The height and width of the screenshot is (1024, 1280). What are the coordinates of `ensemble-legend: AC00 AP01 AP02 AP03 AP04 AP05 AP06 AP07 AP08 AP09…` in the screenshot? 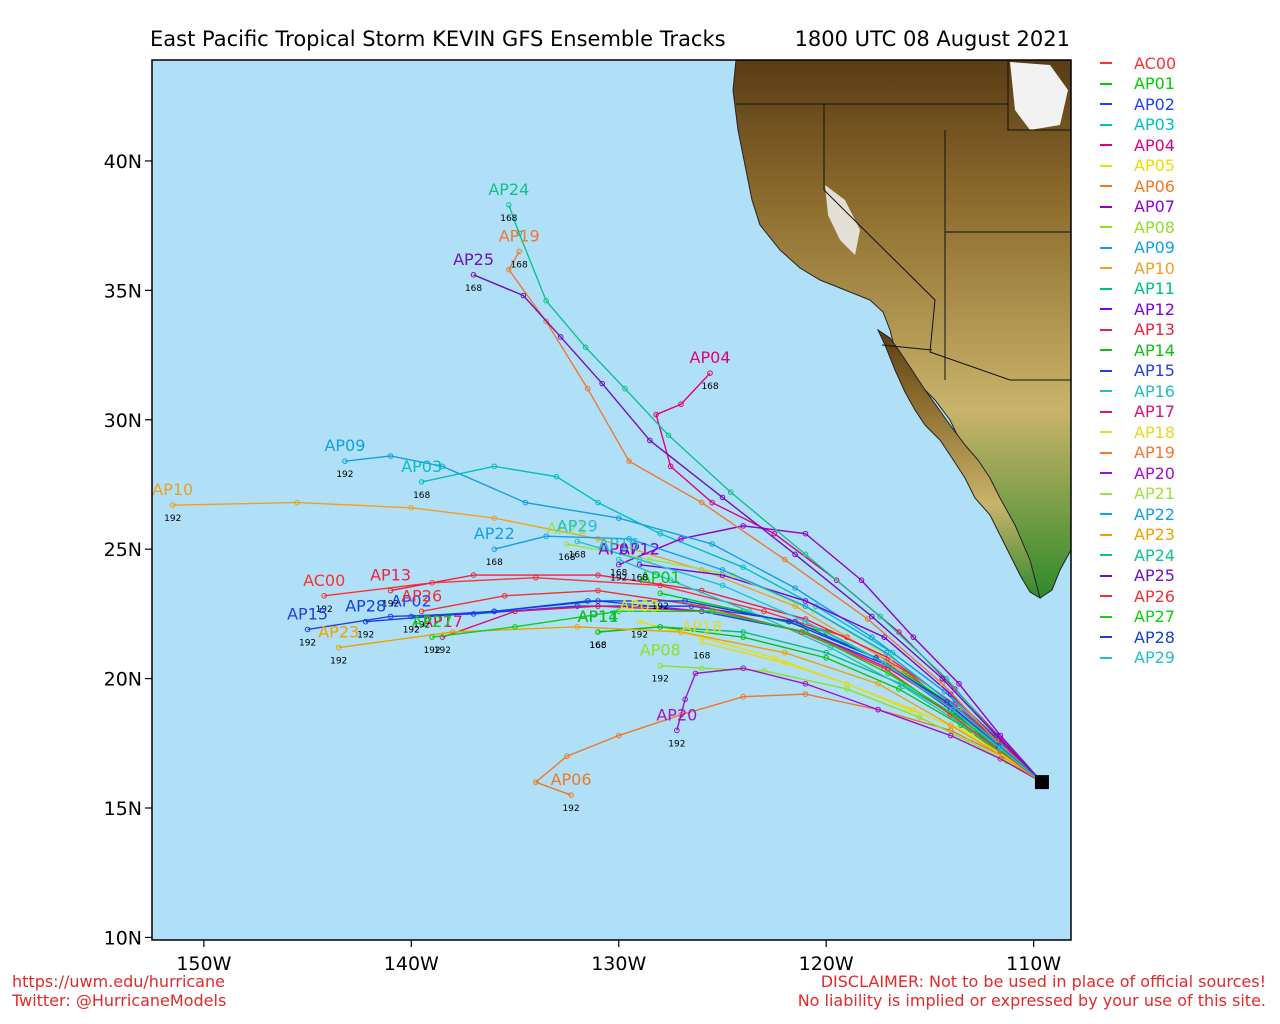 It's located at (1185, 360).